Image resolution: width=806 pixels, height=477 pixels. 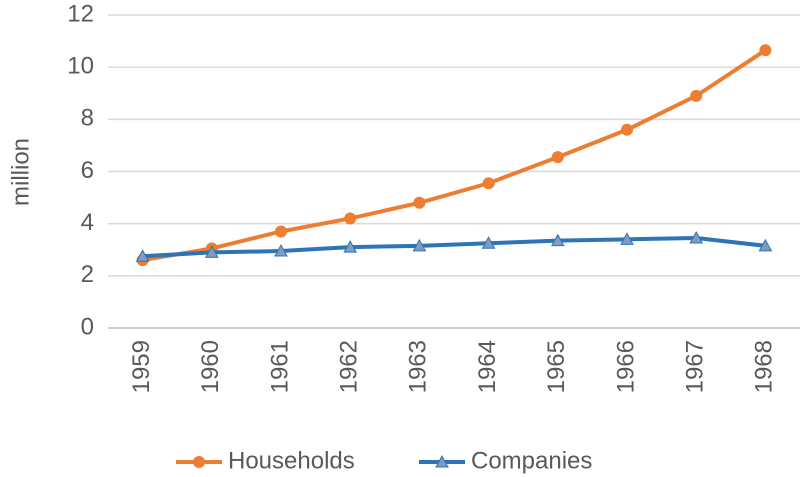 What do you see at coordinates (210, 366) in the screenshot?
I see `x-tick-label: 1960` at bounding box center [210, 366].